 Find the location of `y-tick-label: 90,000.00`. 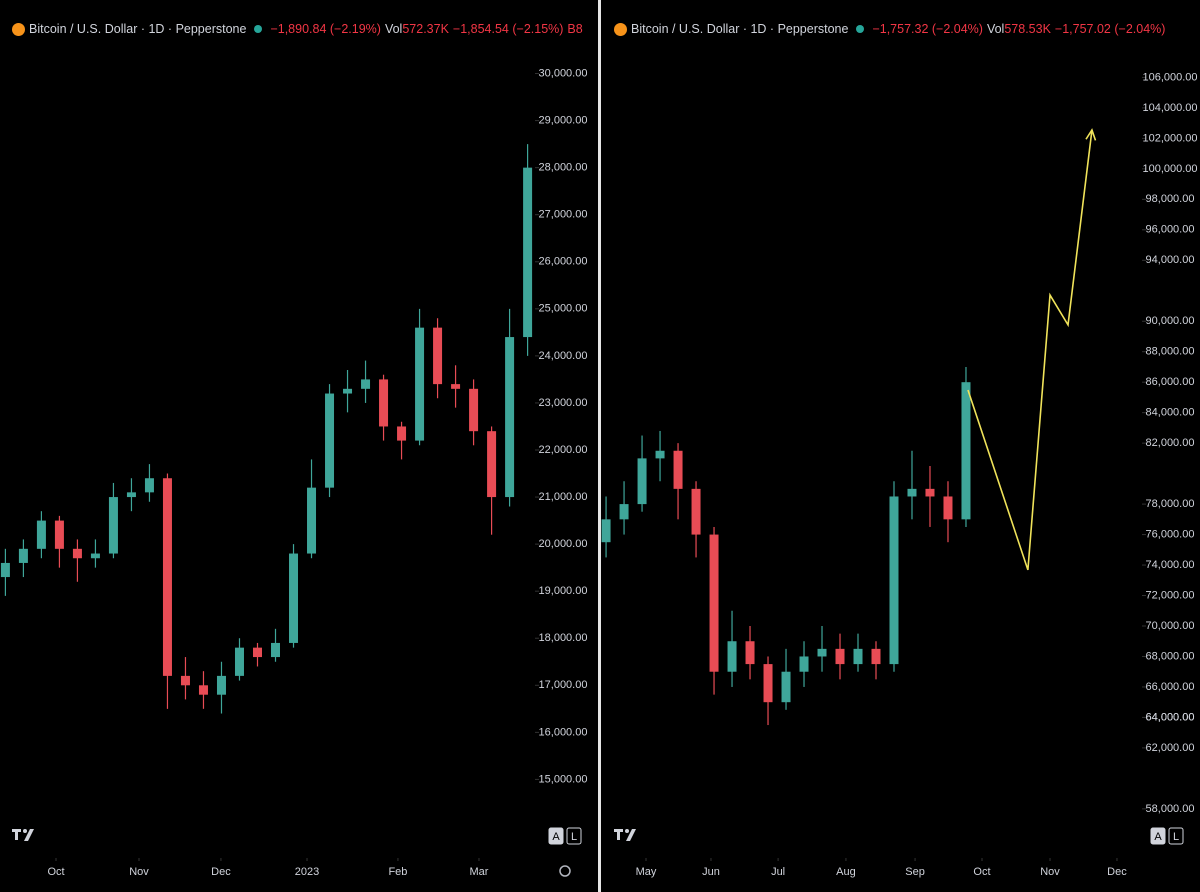

y-tick-label: 90,000.00 is located at coordinates (1170, 321).